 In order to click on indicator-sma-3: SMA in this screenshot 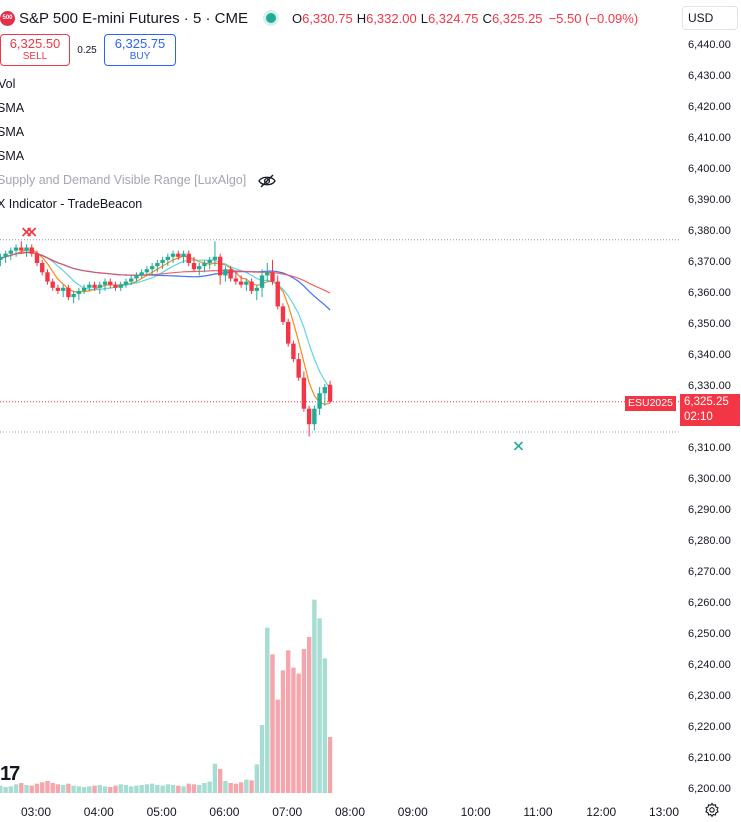, I will do `click(12, 156)`.